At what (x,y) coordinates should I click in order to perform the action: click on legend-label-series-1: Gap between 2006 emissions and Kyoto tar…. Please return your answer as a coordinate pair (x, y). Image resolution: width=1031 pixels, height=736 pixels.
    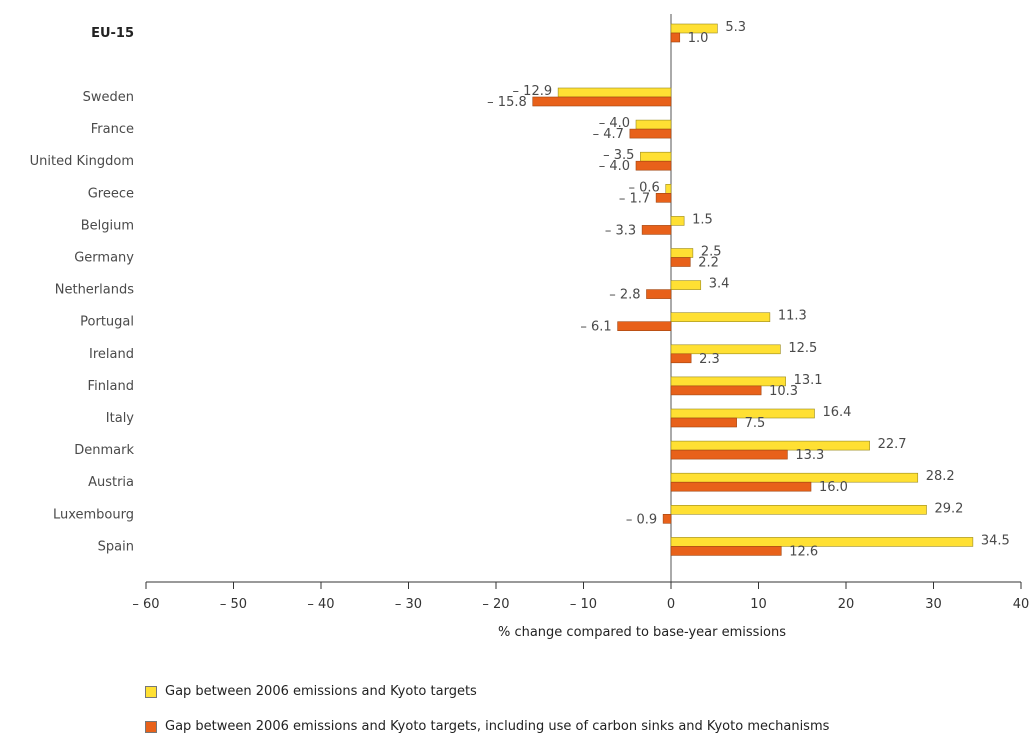
    Looking at the image, I should click on (321, 691).